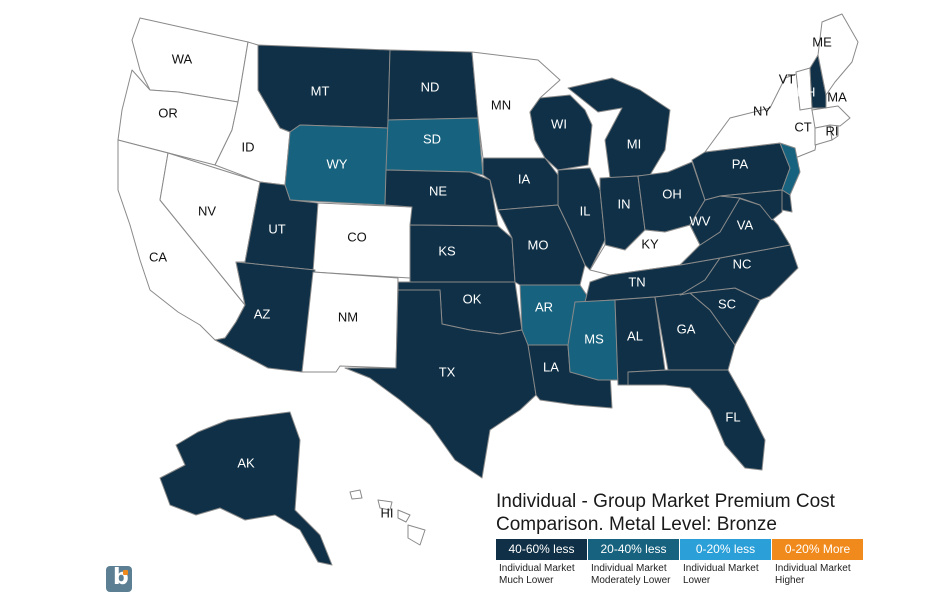 The image size is (940, 600). Describe the element at coordinates (538, 244) in the screenshot. I see `state-label-mo: MO` at that location.